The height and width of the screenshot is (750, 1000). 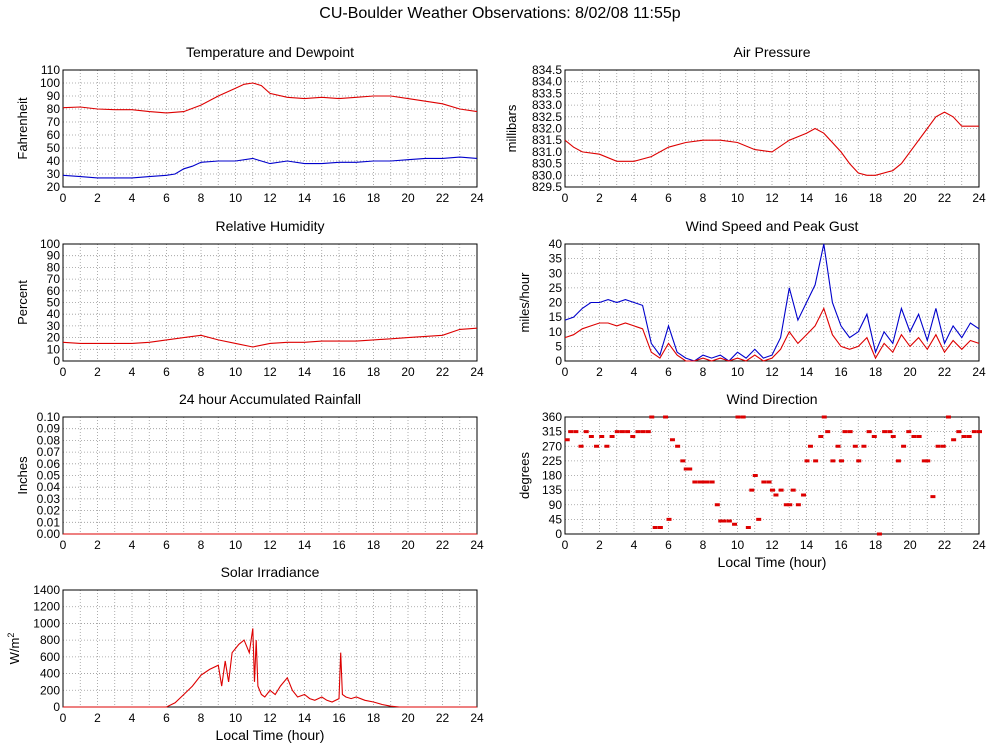 I want to click on y-tick-label: 20, so click(x=54, y=187).